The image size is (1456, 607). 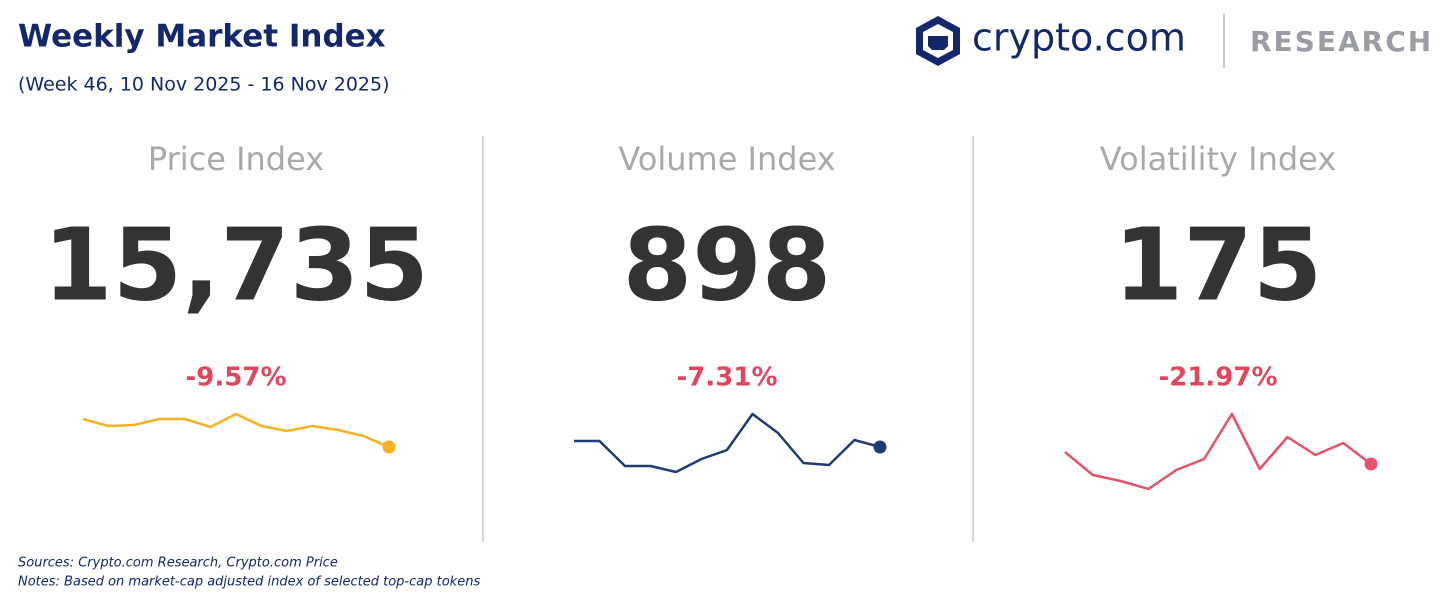 What do you see at coordinates (236, 159) in the screenshot?
I see `card-title: Price Index` at bounding box center [236, 159].